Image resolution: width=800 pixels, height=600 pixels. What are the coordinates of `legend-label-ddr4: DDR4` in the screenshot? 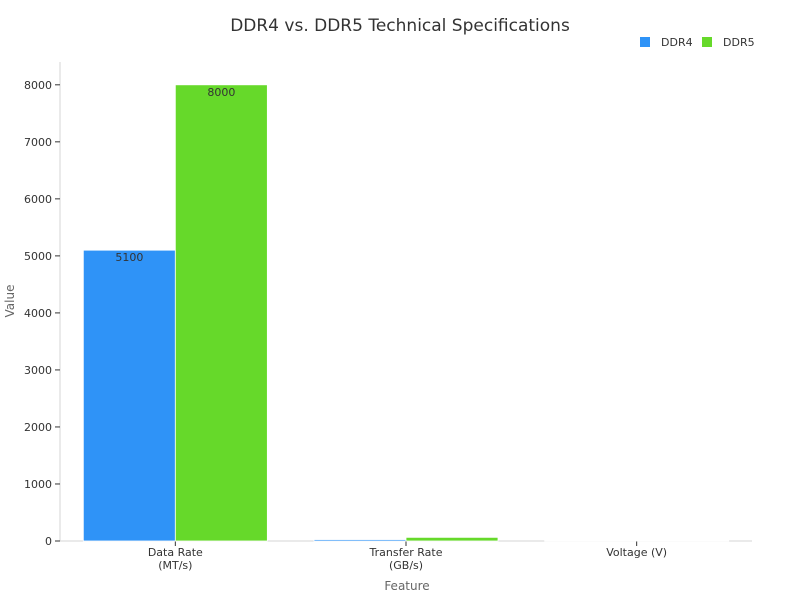 It's located at (677, 42).